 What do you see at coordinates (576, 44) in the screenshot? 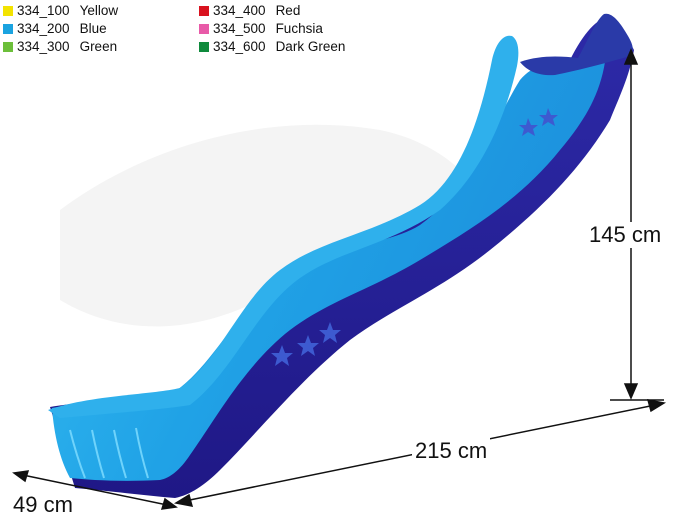
I see `slide-top-lip` at bounding box center [576, 44].